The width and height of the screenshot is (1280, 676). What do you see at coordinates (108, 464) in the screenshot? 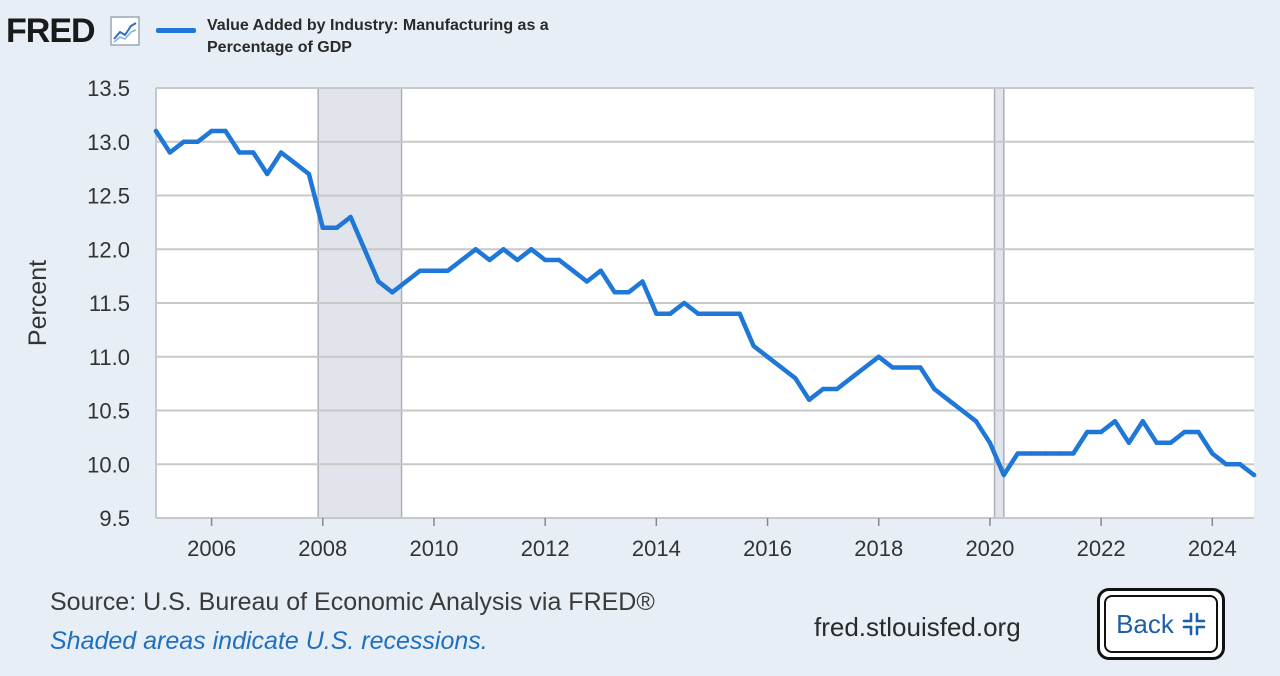
I see `y-tick-label: 10.0` at bounding box center [108, 464].